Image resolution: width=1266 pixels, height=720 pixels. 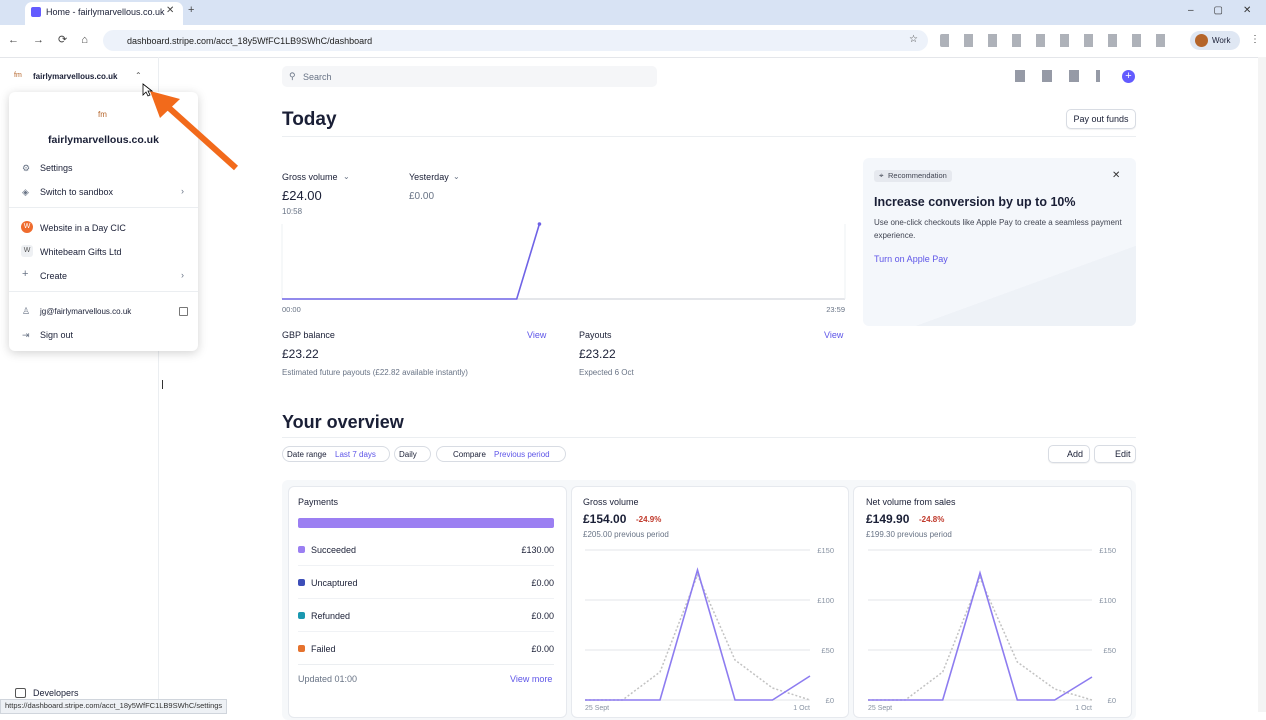 What do you see at coordinates (191, 10) in the screenshot?
I see `new-tab: +` at bounding box center [191, 10].